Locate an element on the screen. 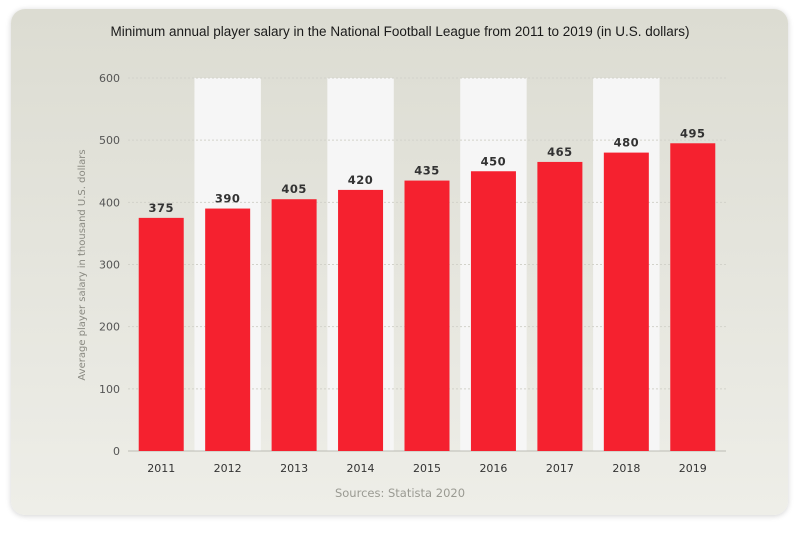 The width and height of the screenshot is (800, 534). value-label-2015: 435 is located at coordinates (427, 171).